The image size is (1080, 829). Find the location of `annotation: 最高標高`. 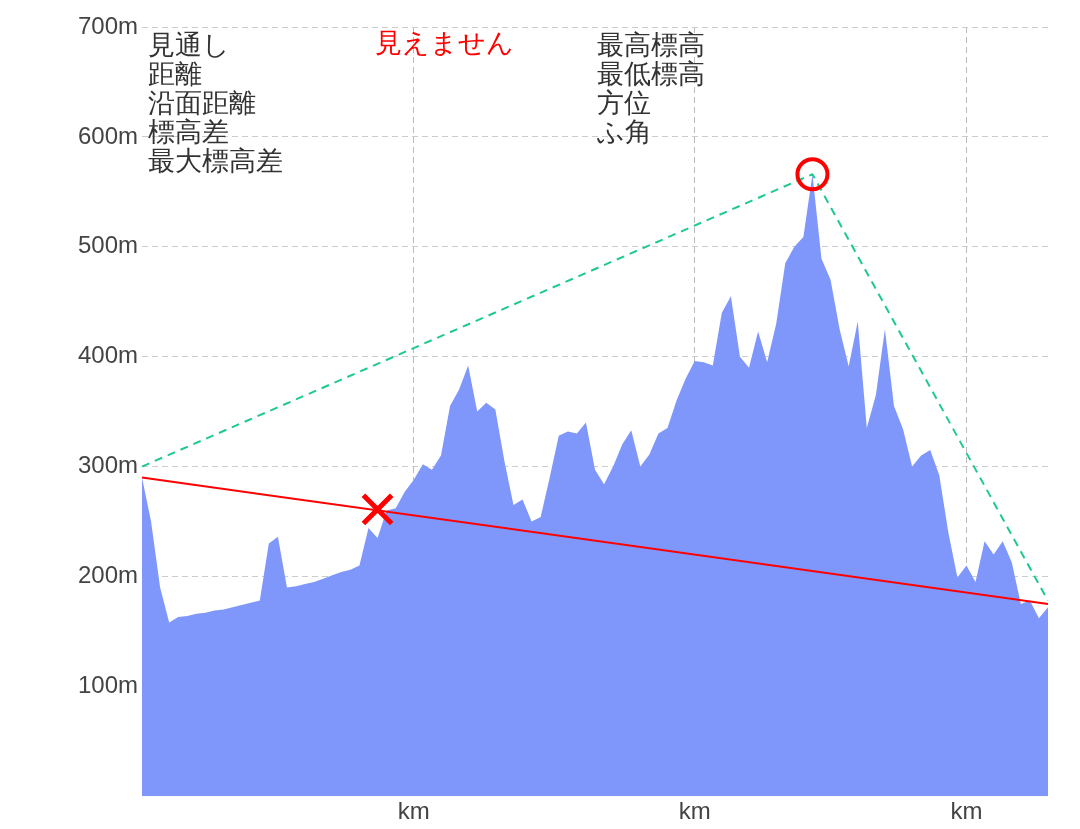

annotation: 最高標高 is located at coordinates (651, 44).